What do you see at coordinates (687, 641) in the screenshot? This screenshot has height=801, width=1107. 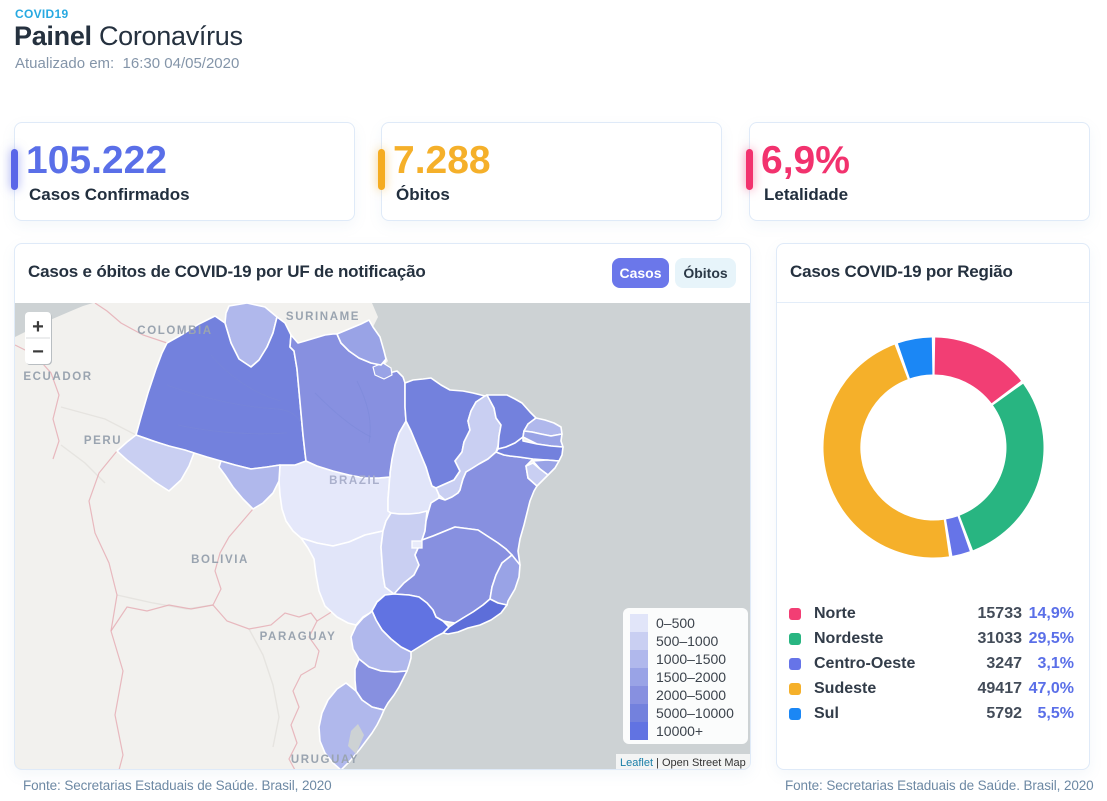 I see `svg-text: 500–1000` at bounding box center [687, 641].